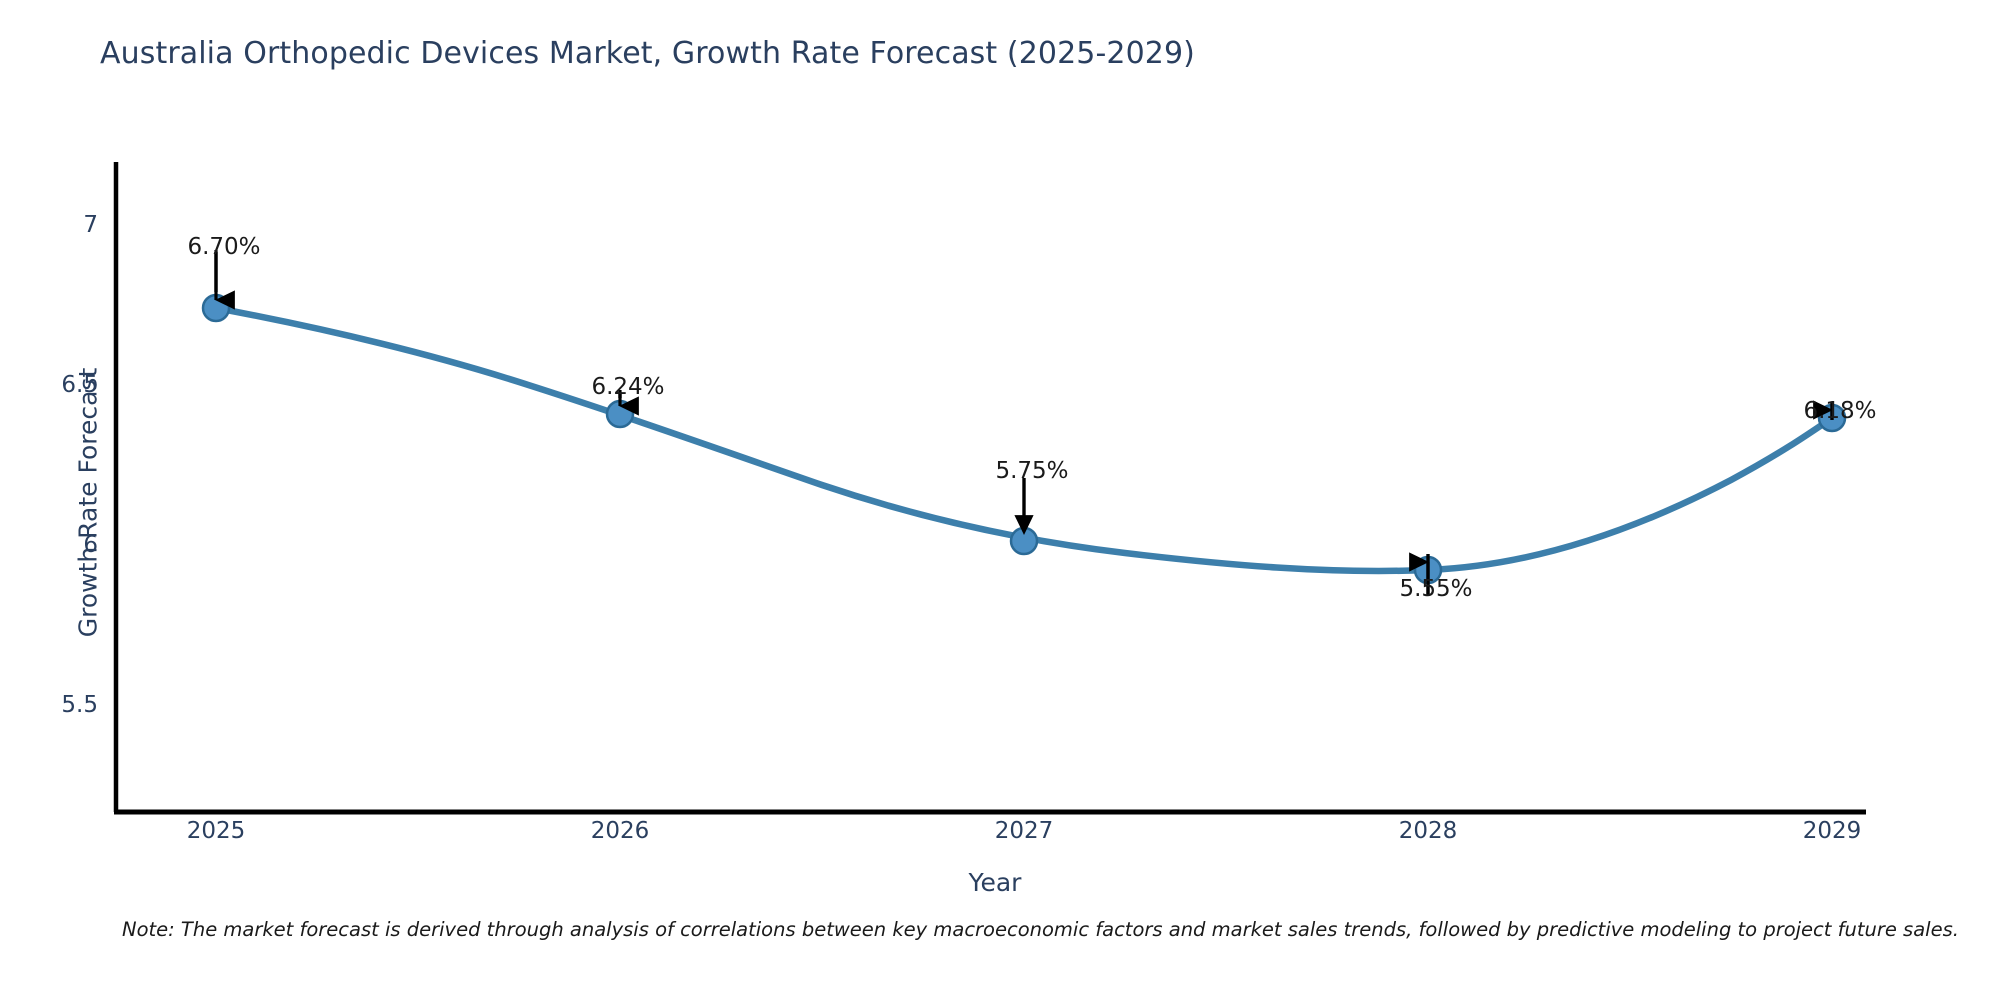 This screenshot has height=1000, width=2000. Describe the element at coordinates (1428, 831) in the screenshot. I see `x-tick-label-2028: 2028` at that location.